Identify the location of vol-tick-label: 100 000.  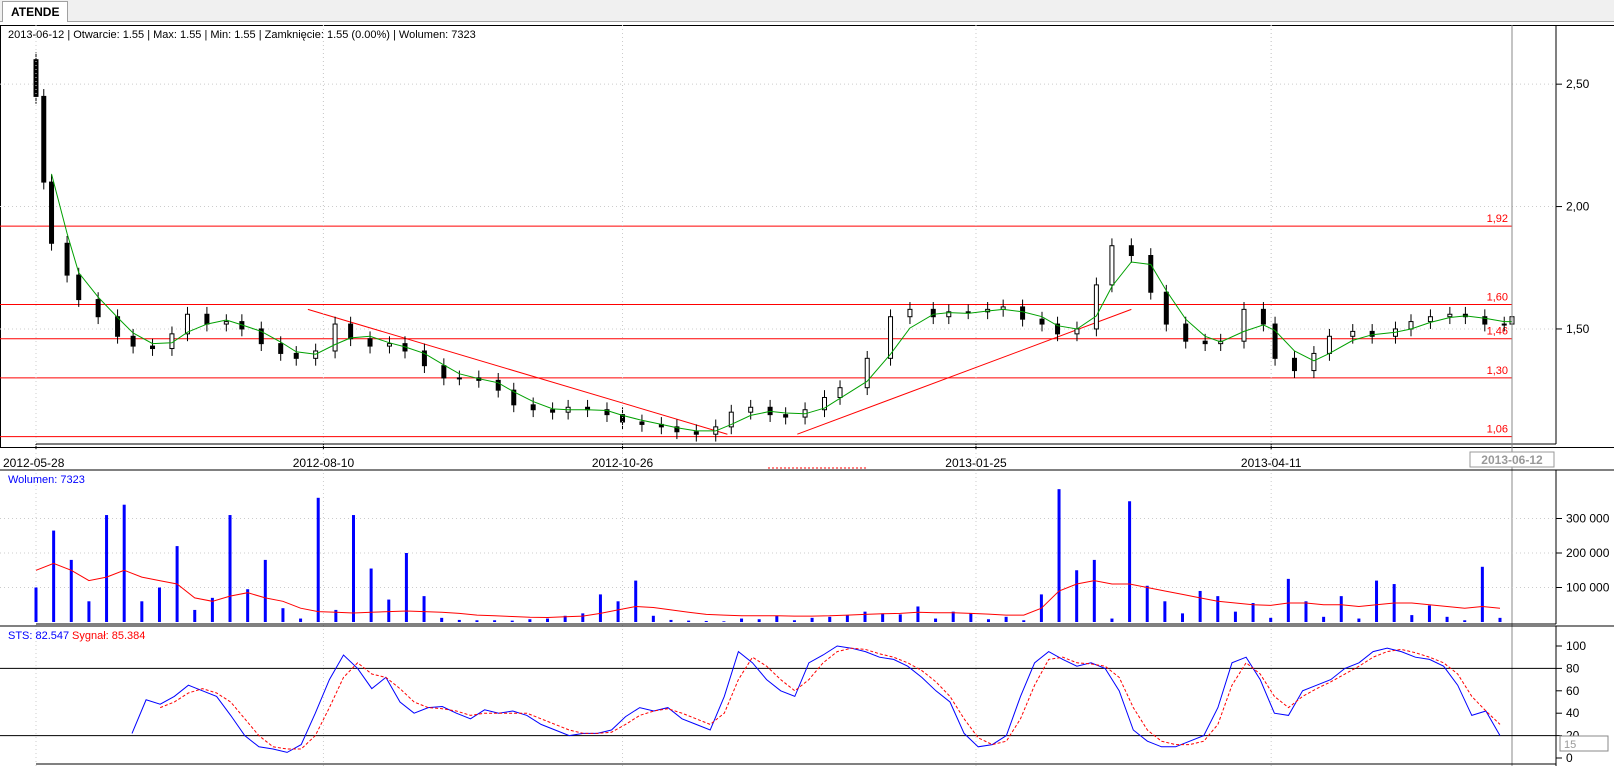
(1588, 588).